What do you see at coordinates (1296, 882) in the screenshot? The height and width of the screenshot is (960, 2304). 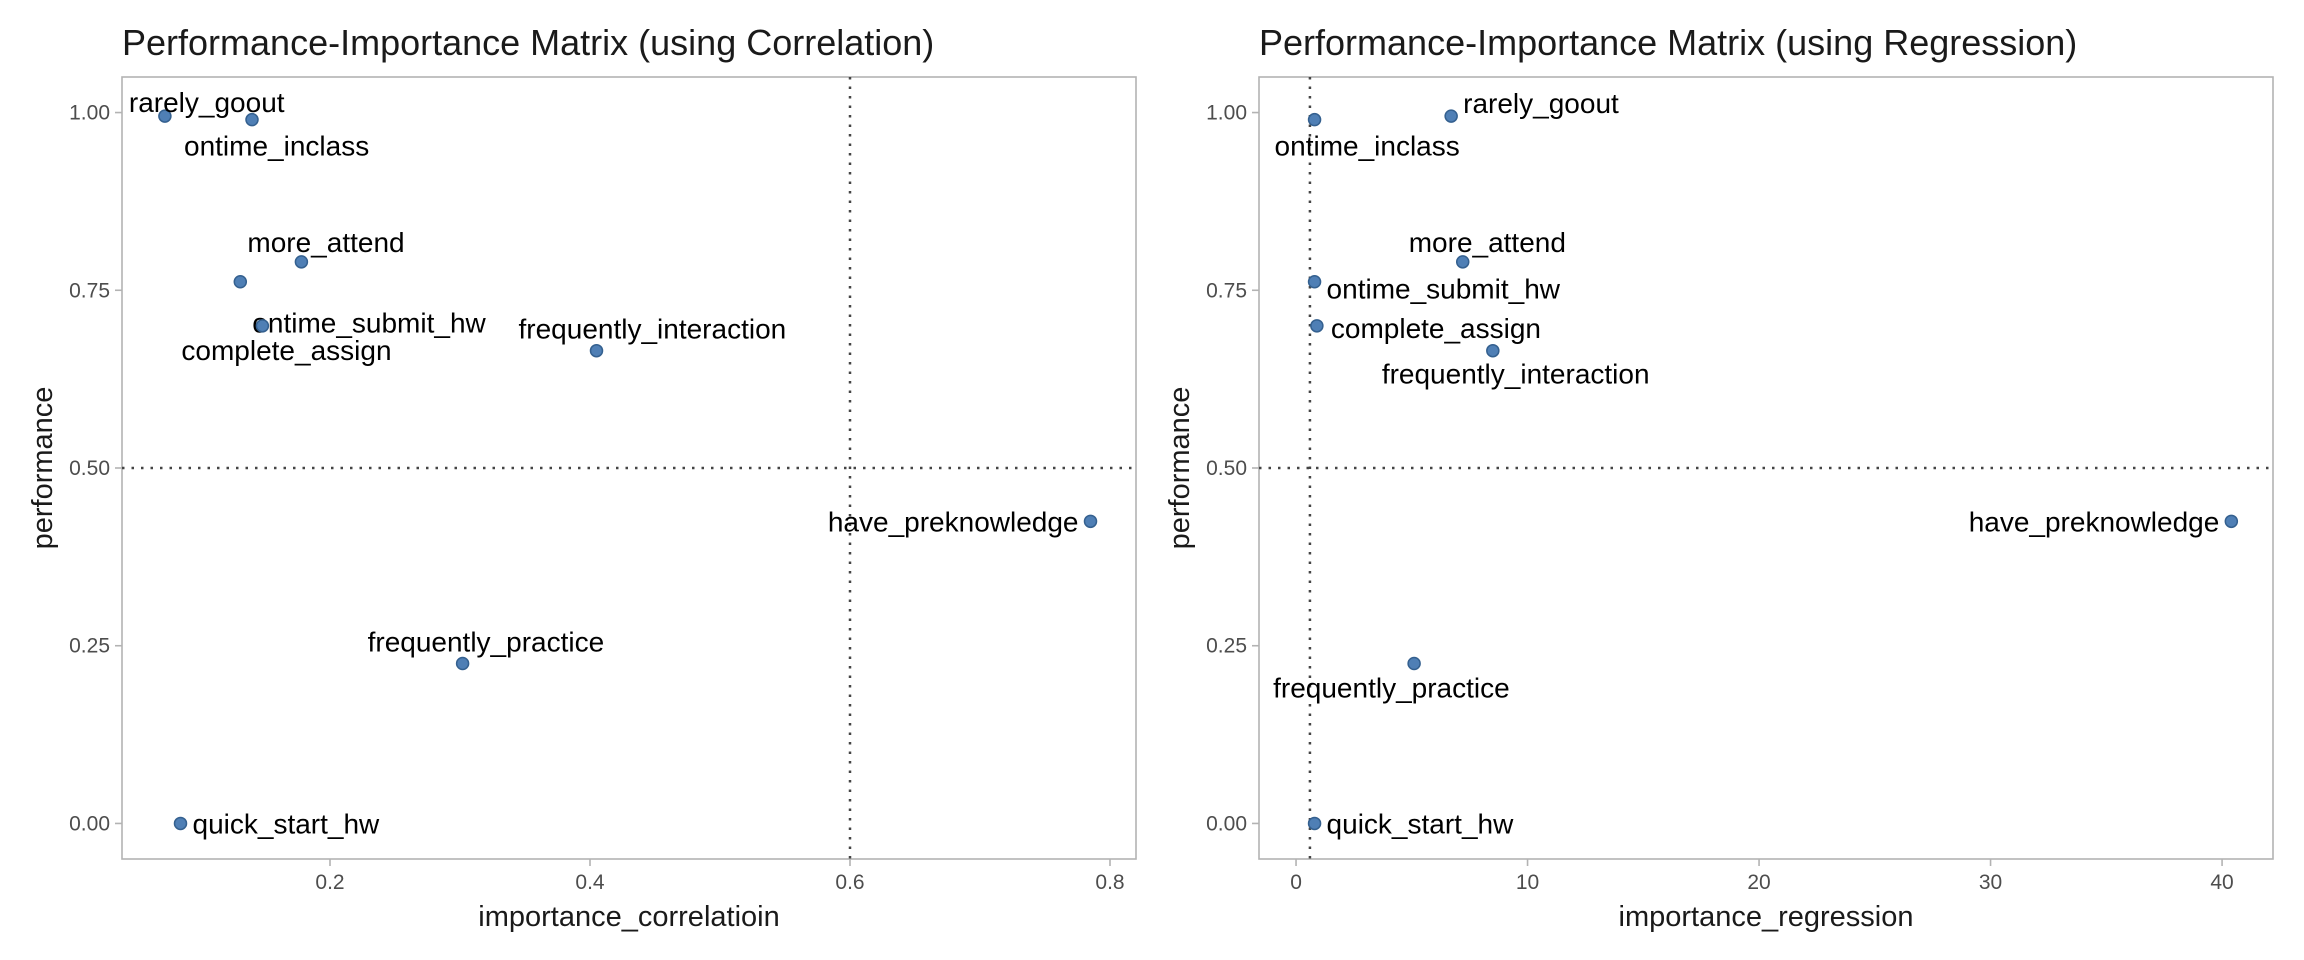 I see `x-tick-label: 0` at bounding box center [1296, 882].